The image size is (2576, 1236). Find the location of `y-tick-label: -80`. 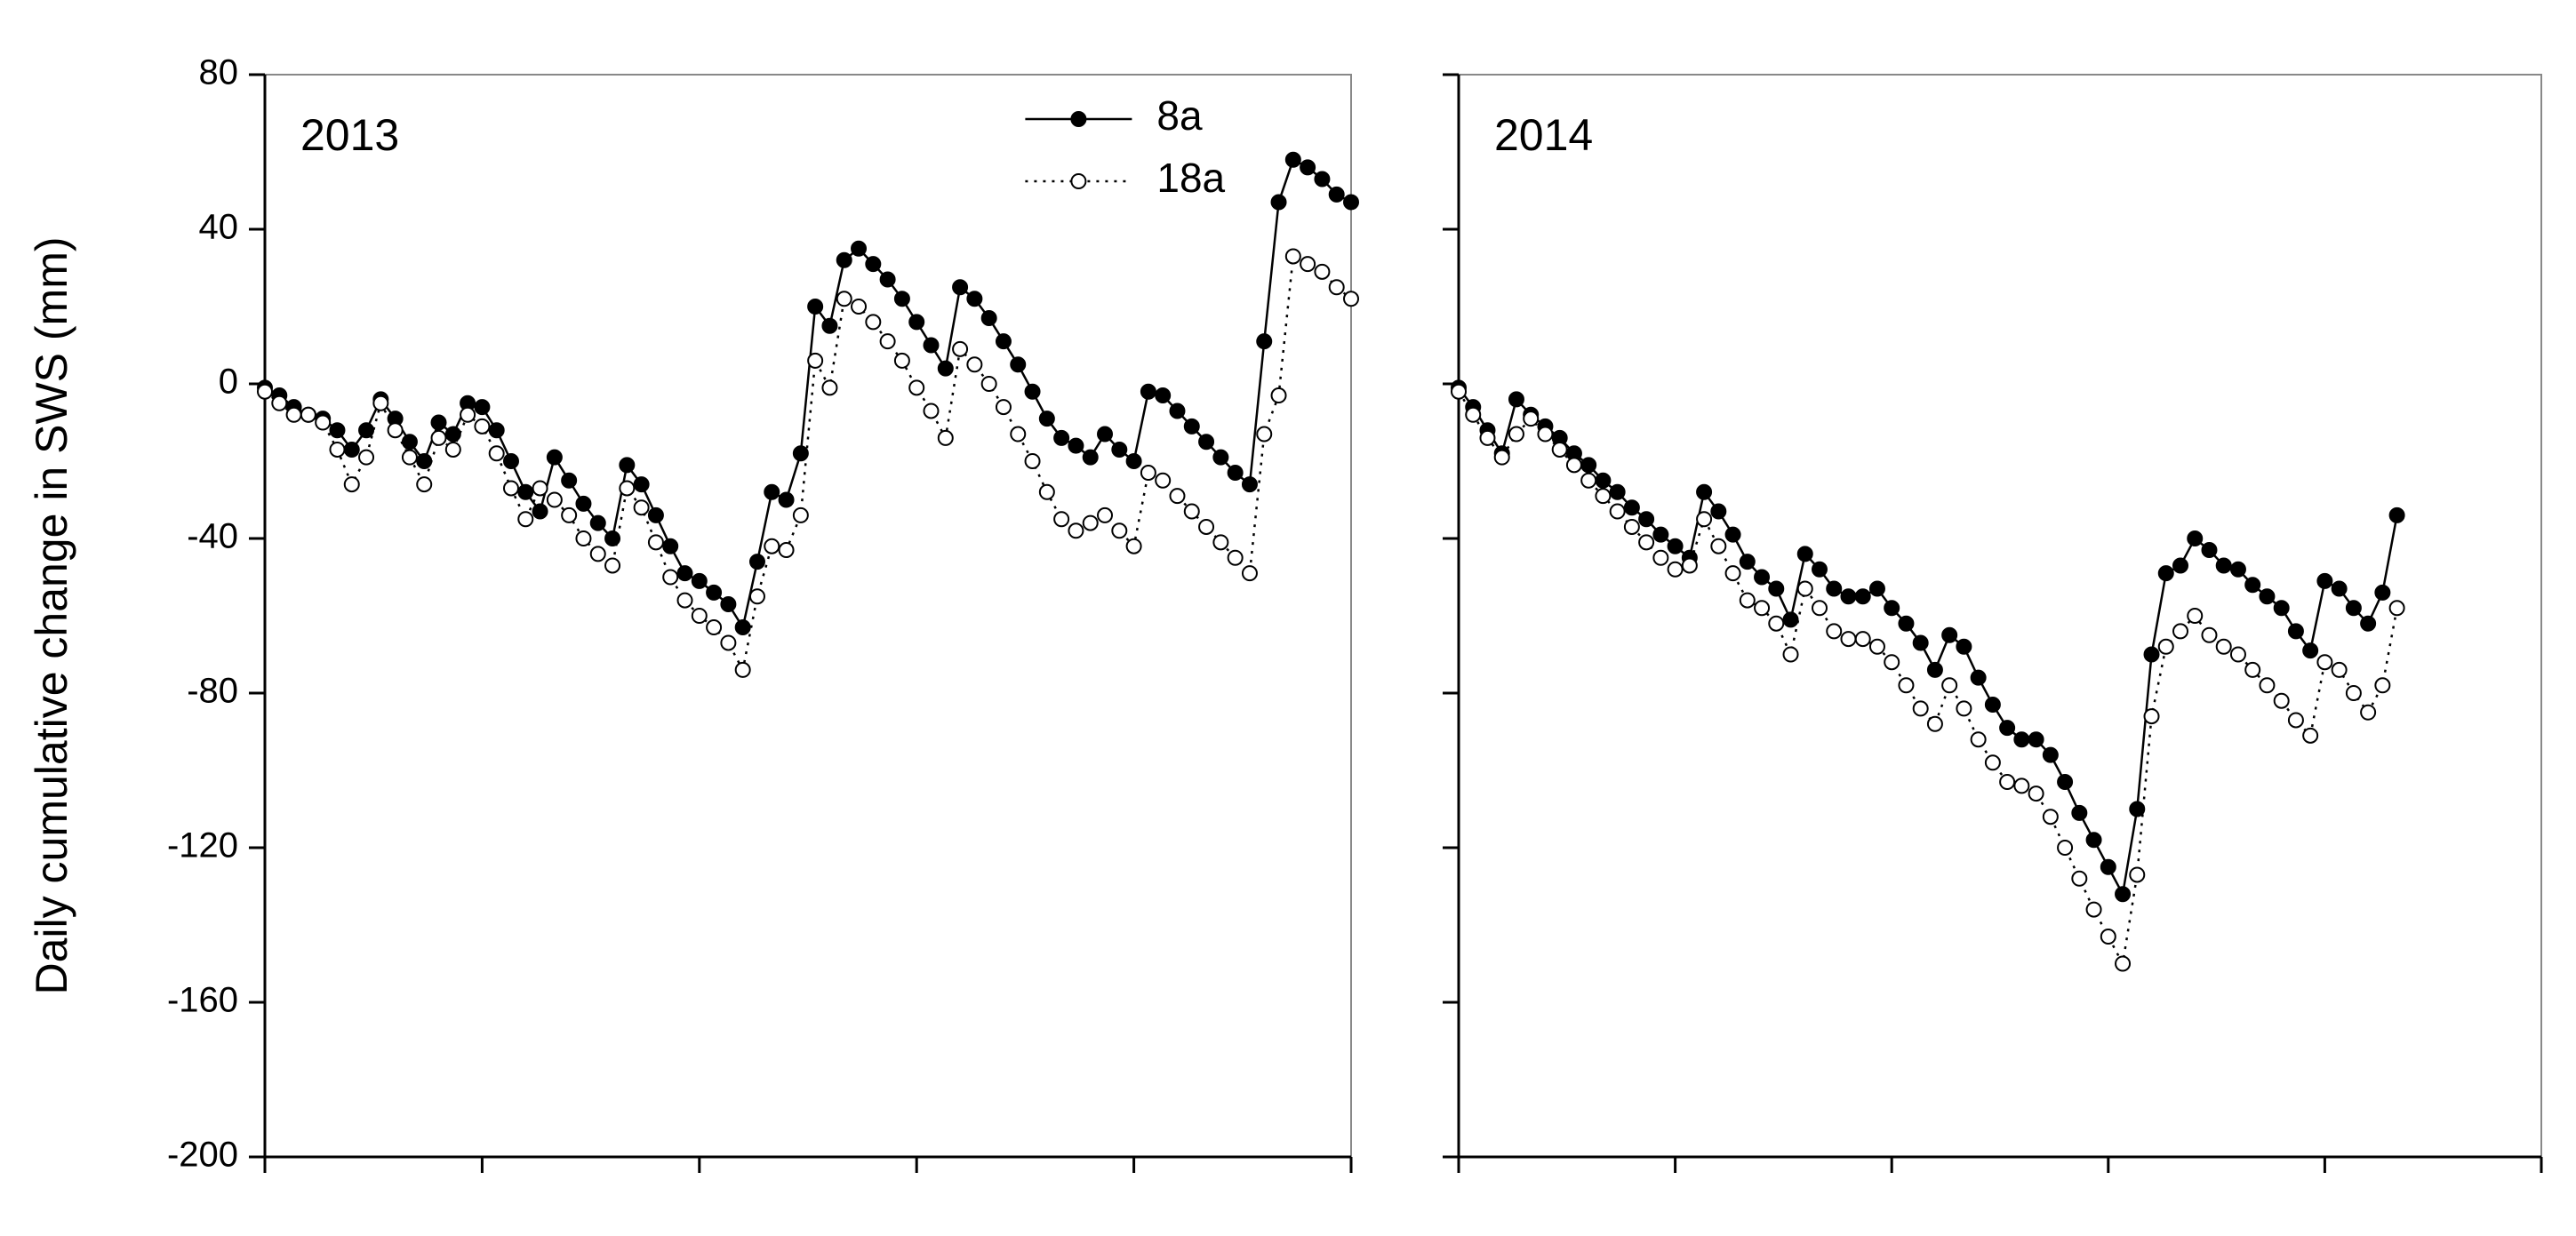

y-tick-label: -80 is located at coordinates (212, 691).